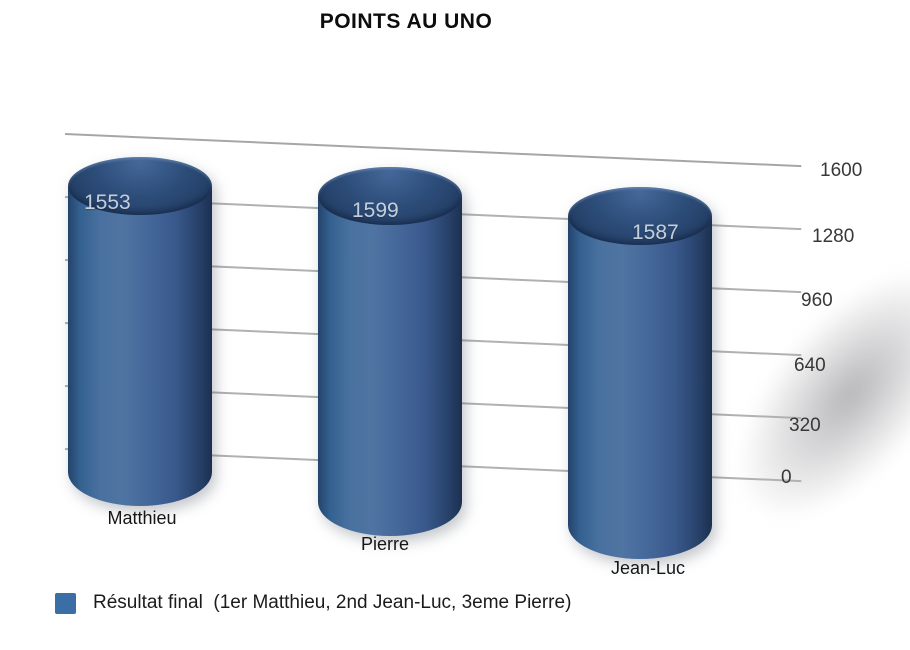  I want to click on y-axis-tick-label: 640, so click(810, 365).